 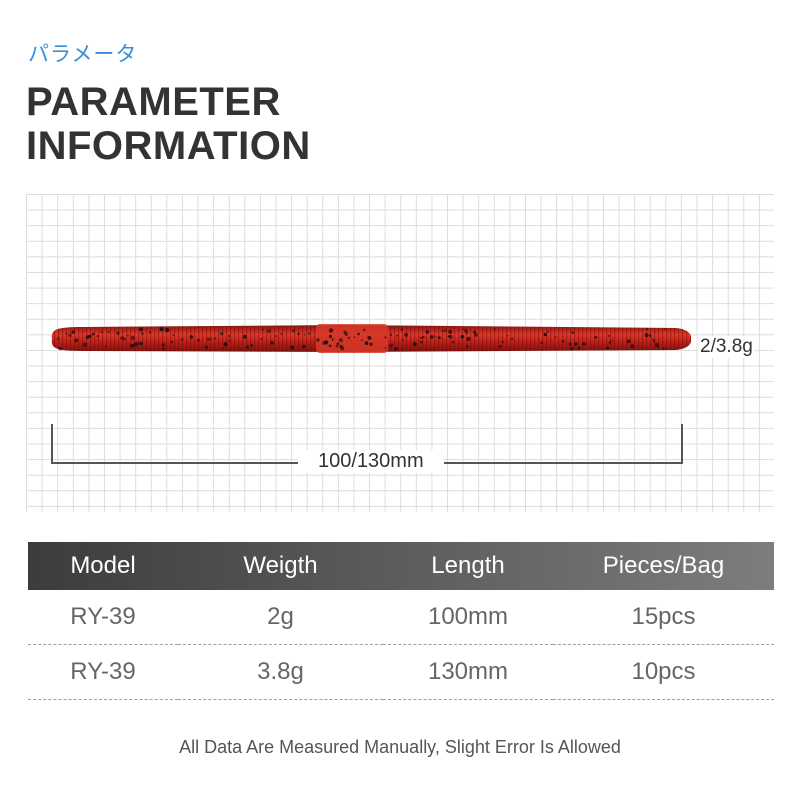 I want to click on header-weight: Weigth, so click(x=280, y=565).